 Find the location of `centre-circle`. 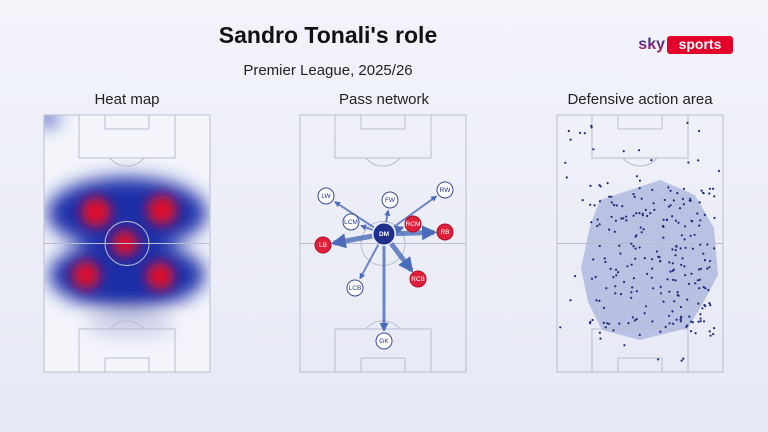

centre-circle is located at coordinates (640, 243).